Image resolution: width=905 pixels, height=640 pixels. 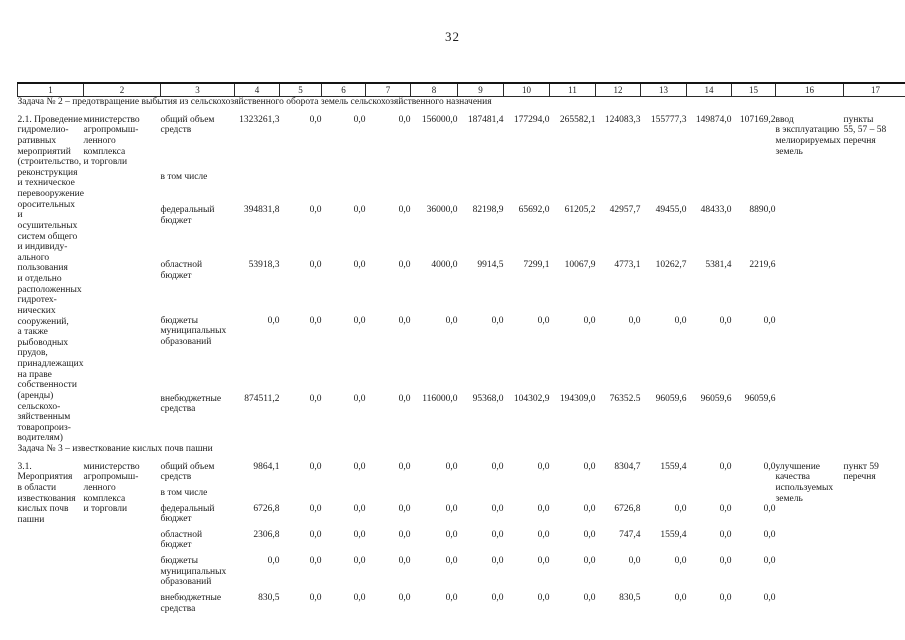 What do you see at coordinates (184, 177) in the screenshot?
I see `budget-type-cell: в том числе` at bounding box center [184, 177].